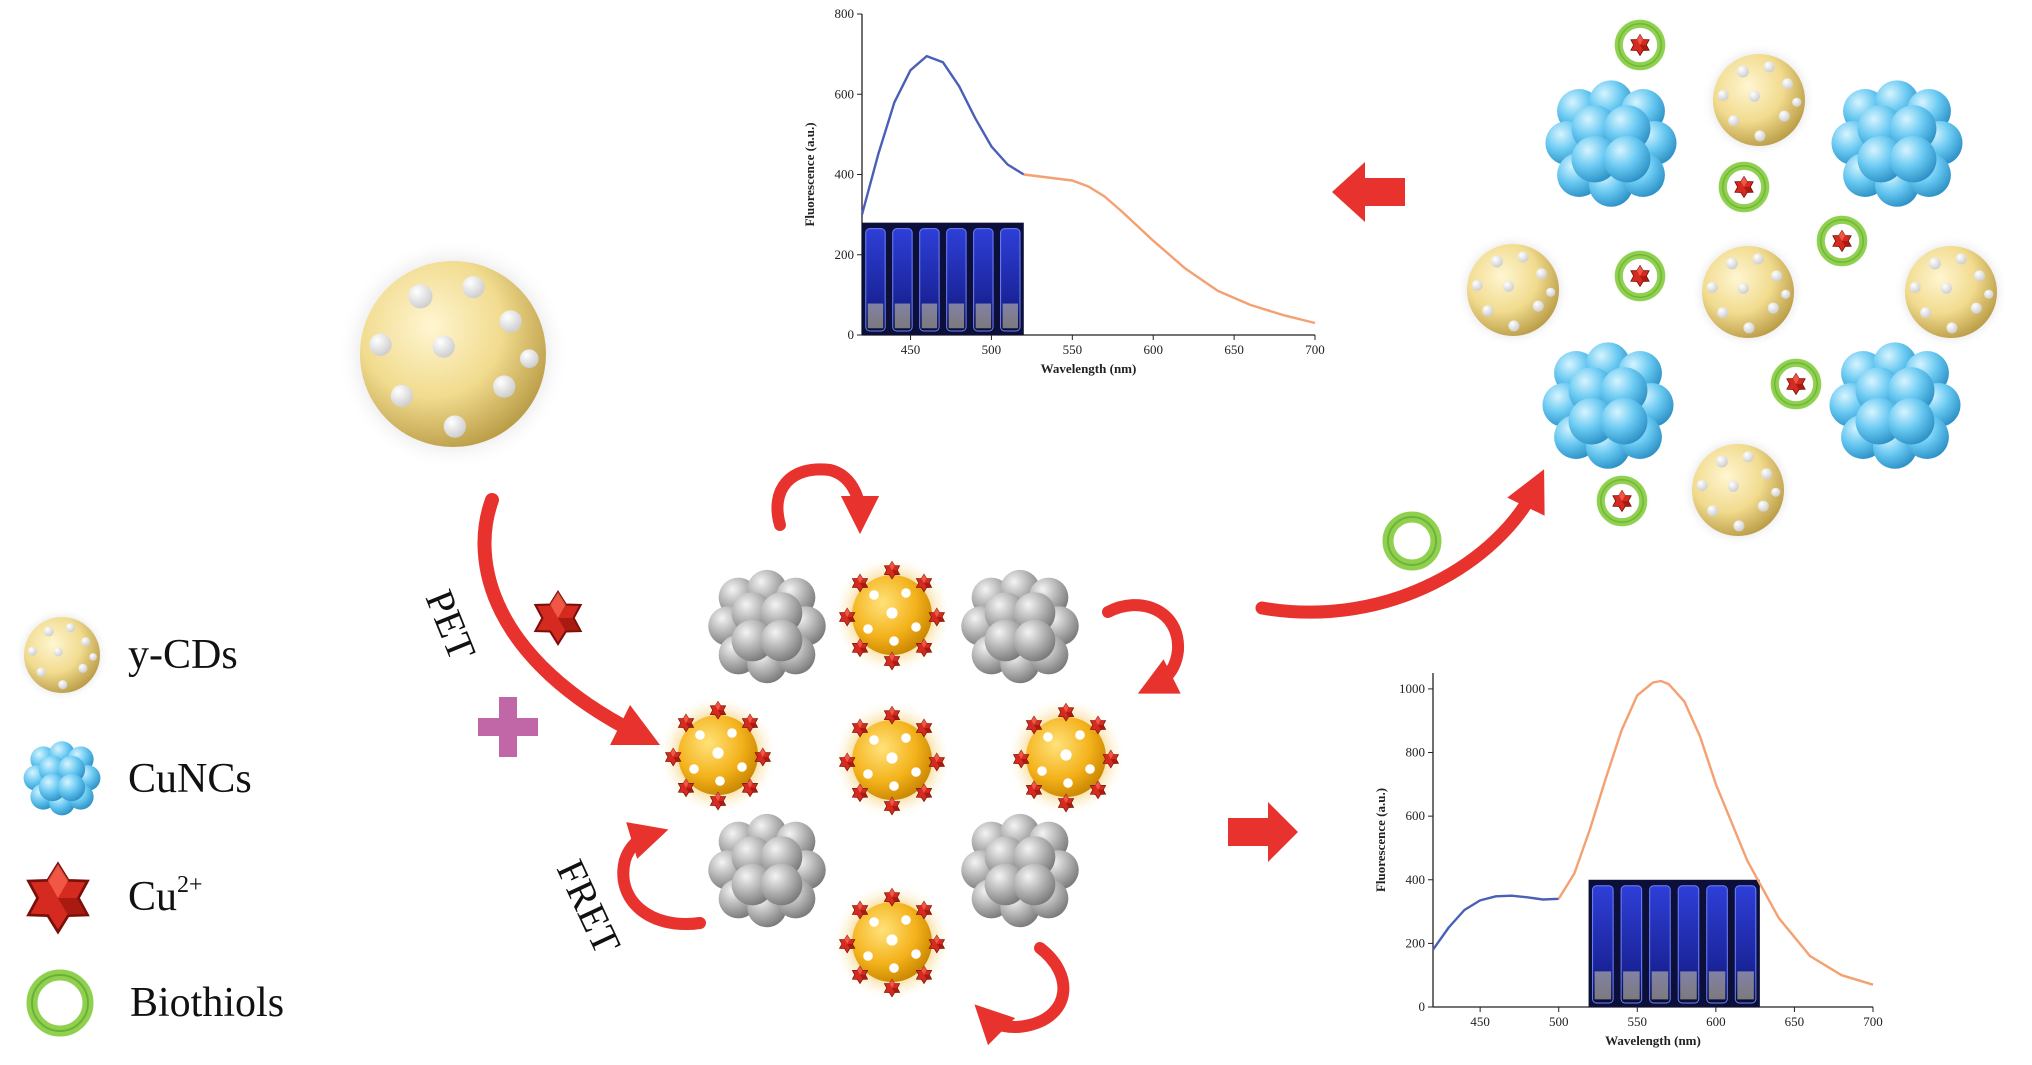 This screenshot has height=1065, width=2032. Describe the element at coordinates (62, 655) in the screenshot. I see `yellow-carbon-dot-icon` at that location.